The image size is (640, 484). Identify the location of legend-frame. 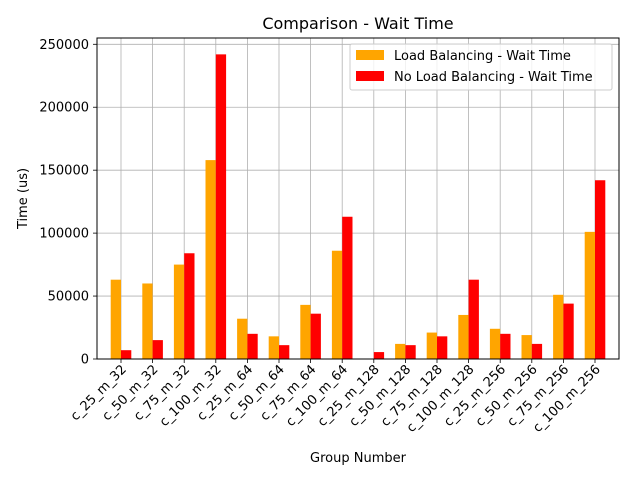
(481, 67).